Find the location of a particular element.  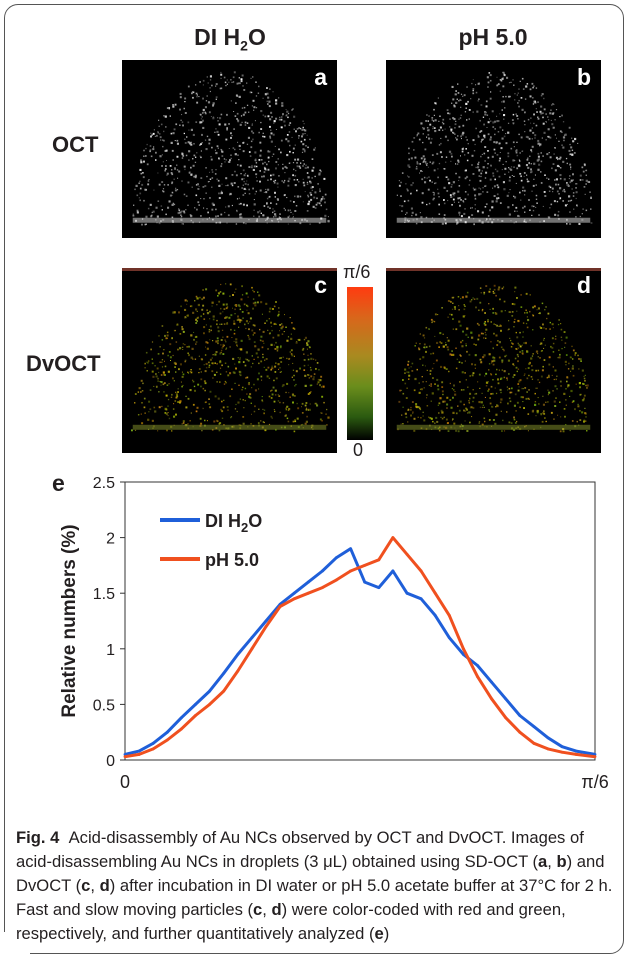

oct-image-di-water: a is located at coordinates (229, 149).